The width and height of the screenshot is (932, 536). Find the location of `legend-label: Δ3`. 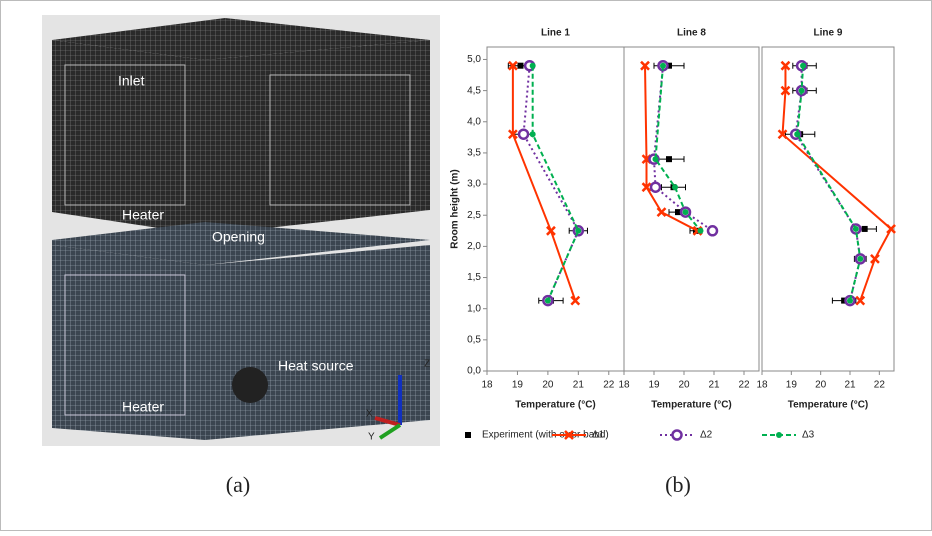

legend-label: Δ3 is located at coordinates (808, 435).